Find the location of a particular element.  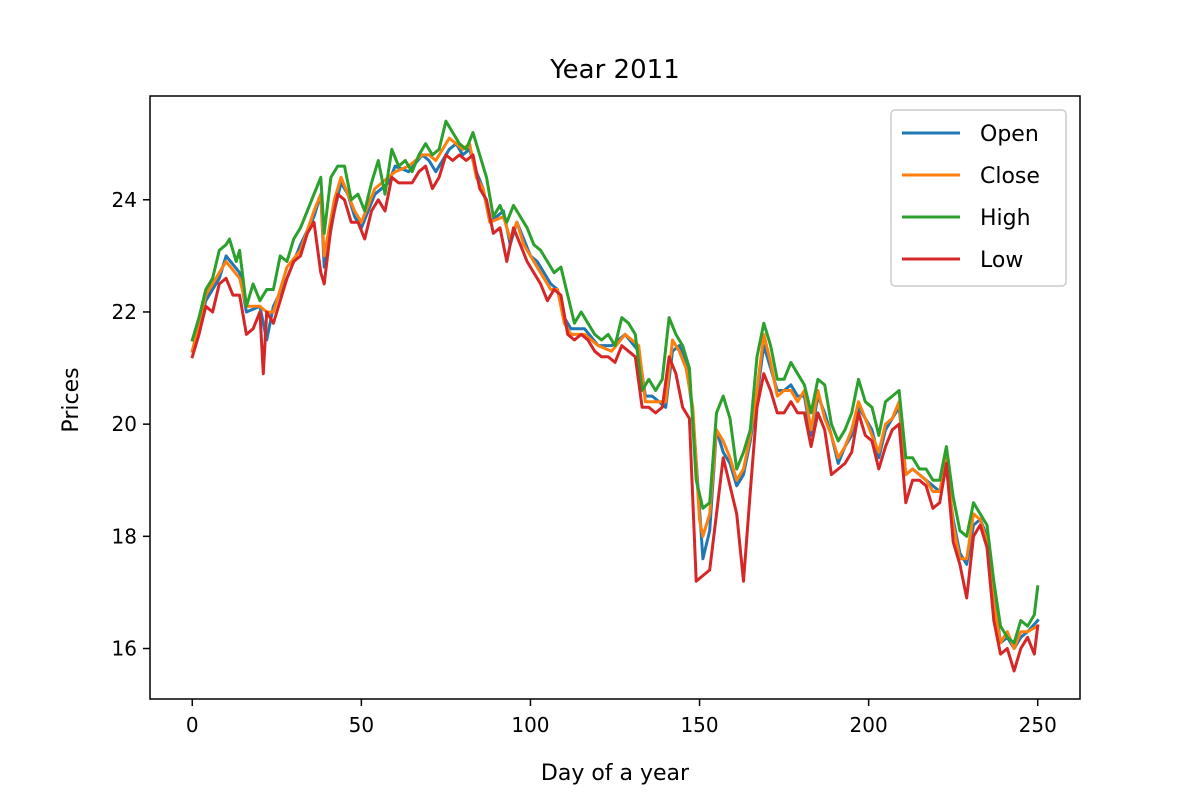

x-tick-label: 50 is located at coordinates (361, 725).